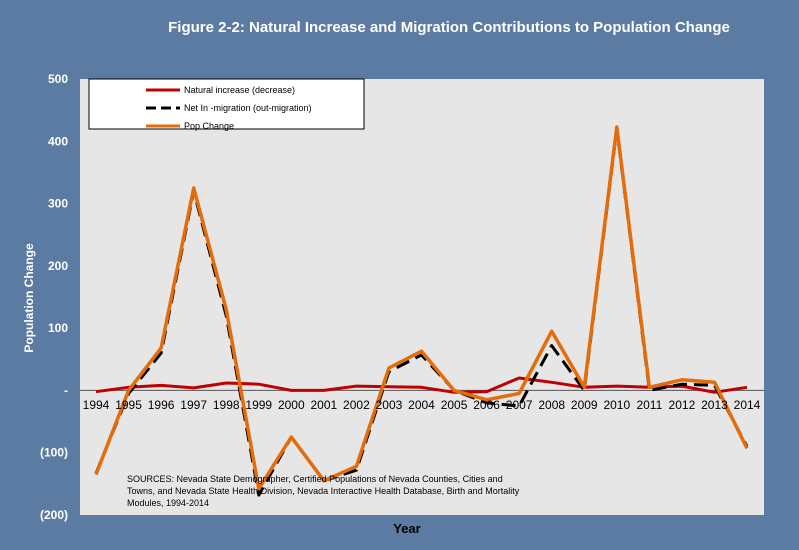 The width and height of the screenshot is (799, 550). What do you see at coordinates (58, 141) in the screenshot?
I see `y-tick-label: 400` at bounding box center [58, 141].